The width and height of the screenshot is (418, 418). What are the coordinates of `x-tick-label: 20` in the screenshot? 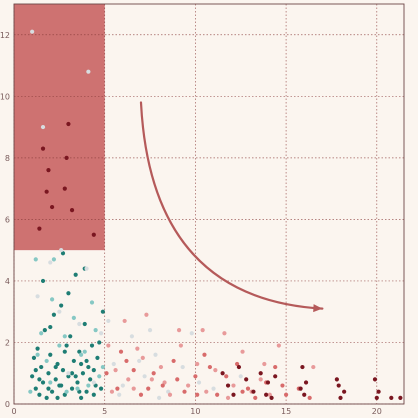 It's located at (377, 411).